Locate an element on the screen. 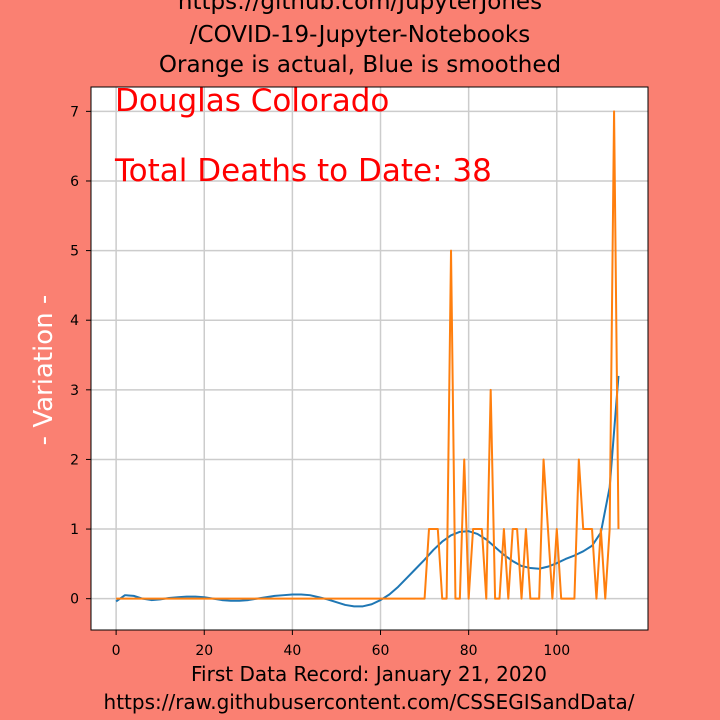 Image resolution: width=720 pixels, height=720 pixels. x-tick-label: 40 is located at coordinates (292, 651).